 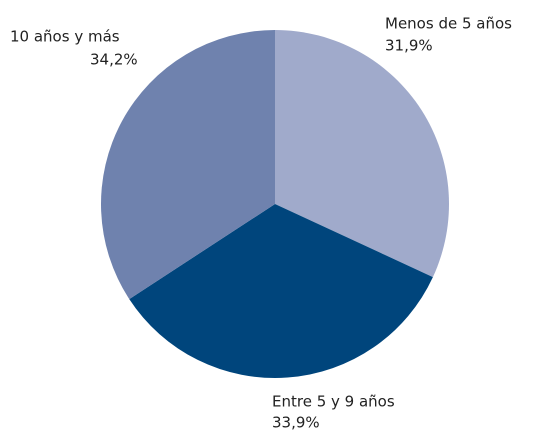 What do you see at coordinates (409, 46) in the screenshot?
I see `slice-value-label: 31,9%` at bounding box center [409, 46].